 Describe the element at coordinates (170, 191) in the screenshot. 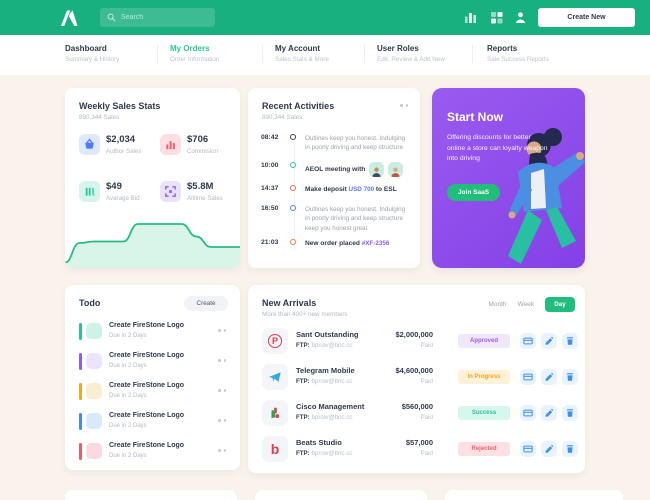

I see `frame-icon` at that location.